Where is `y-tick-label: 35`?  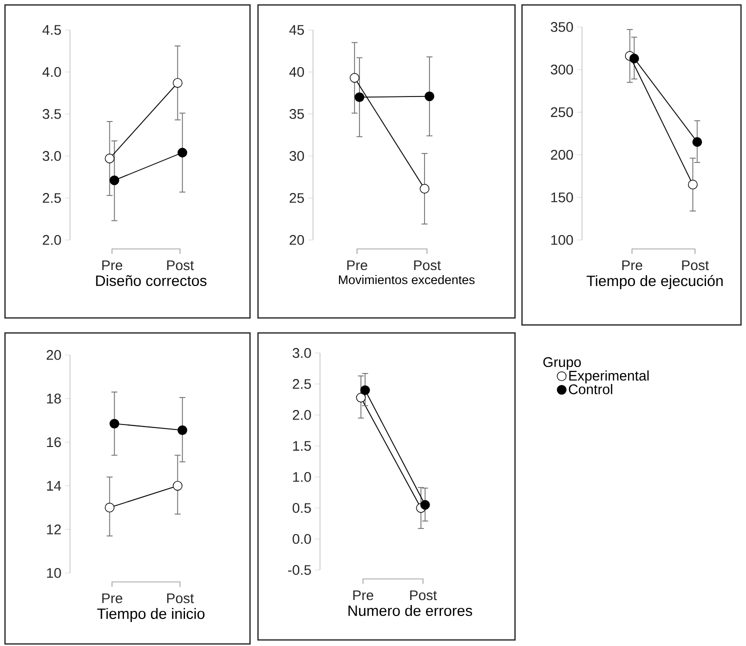
y-tick-label: 35 is located at coordinates (297, 114).